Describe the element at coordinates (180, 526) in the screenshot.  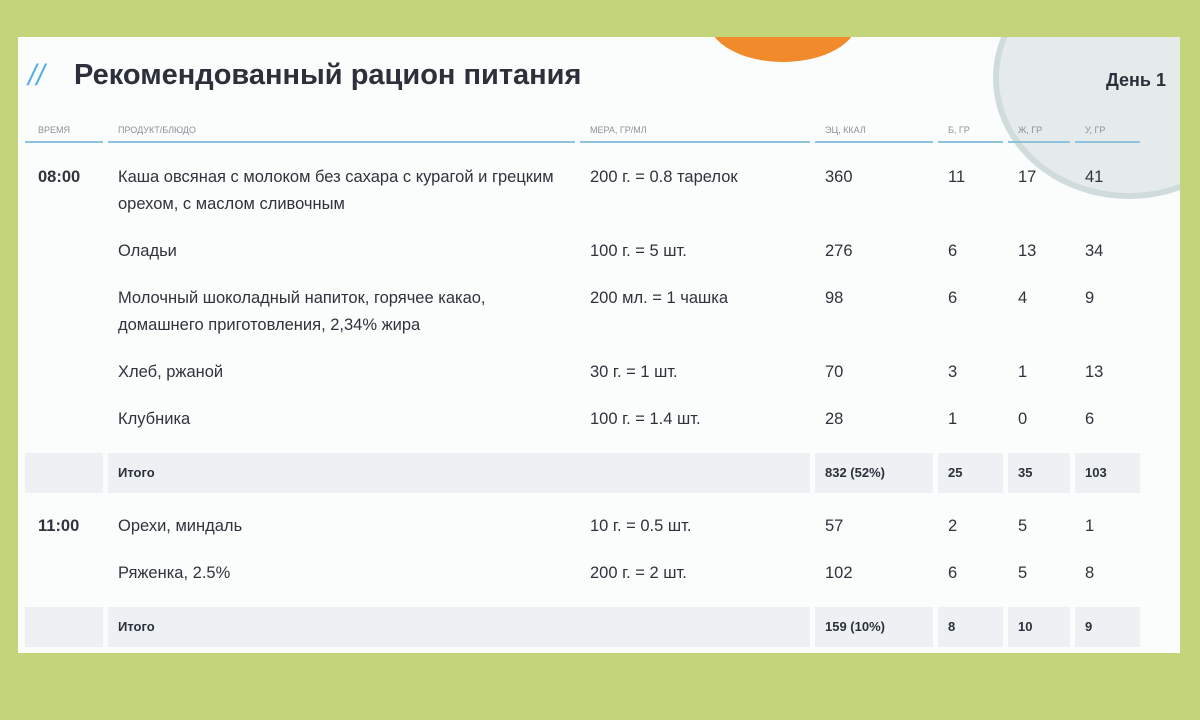
I see `cell: Орехи, миндаль` at that location.